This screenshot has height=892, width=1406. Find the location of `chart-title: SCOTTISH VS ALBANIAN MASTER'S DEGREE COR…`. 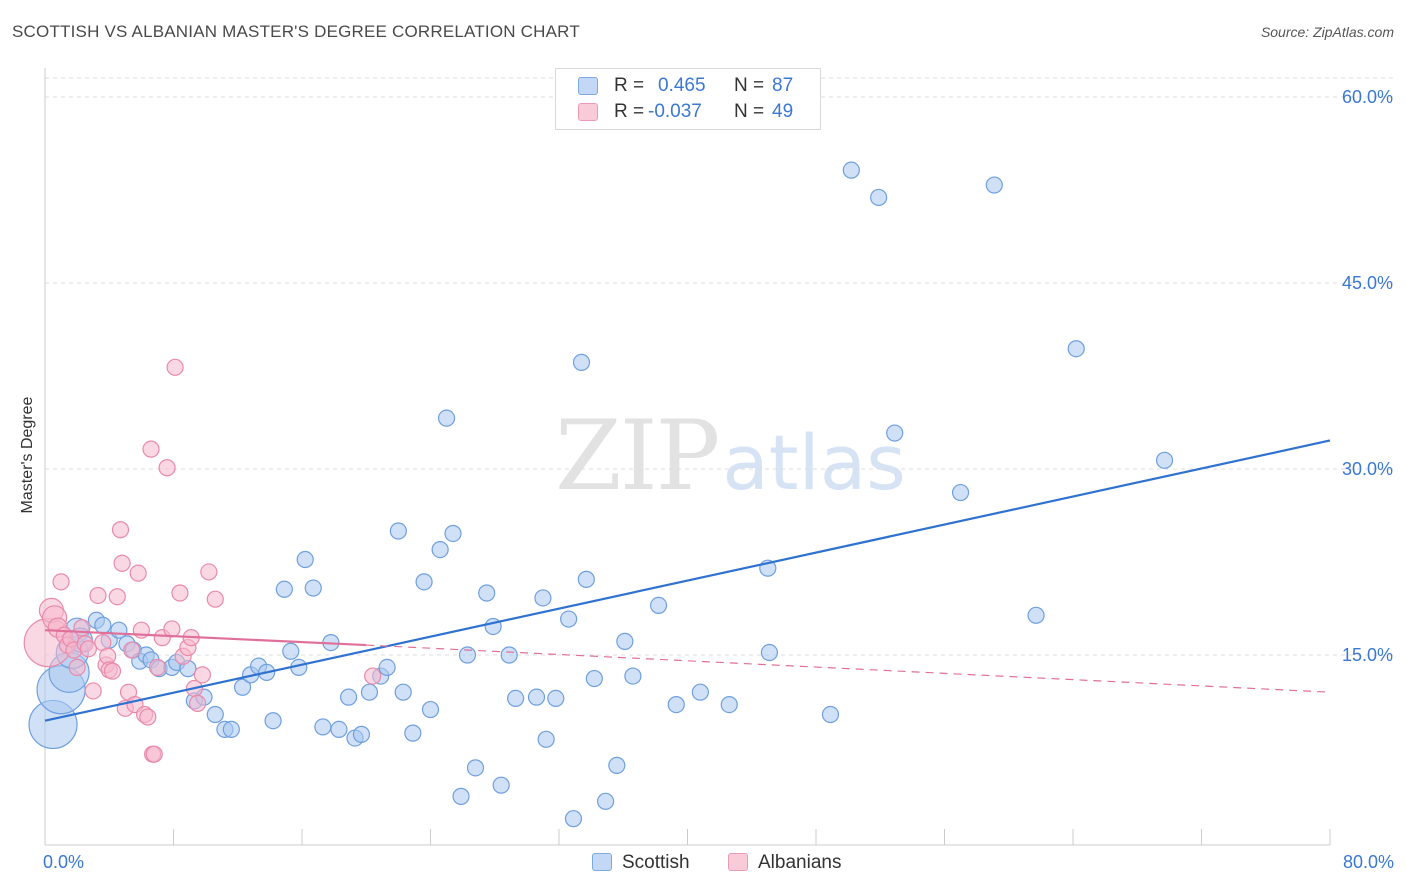

chart-title: SCOTTISH VS ALBANIAN MASTER'S DEGREE COR… is located at coordinates (296, 31).